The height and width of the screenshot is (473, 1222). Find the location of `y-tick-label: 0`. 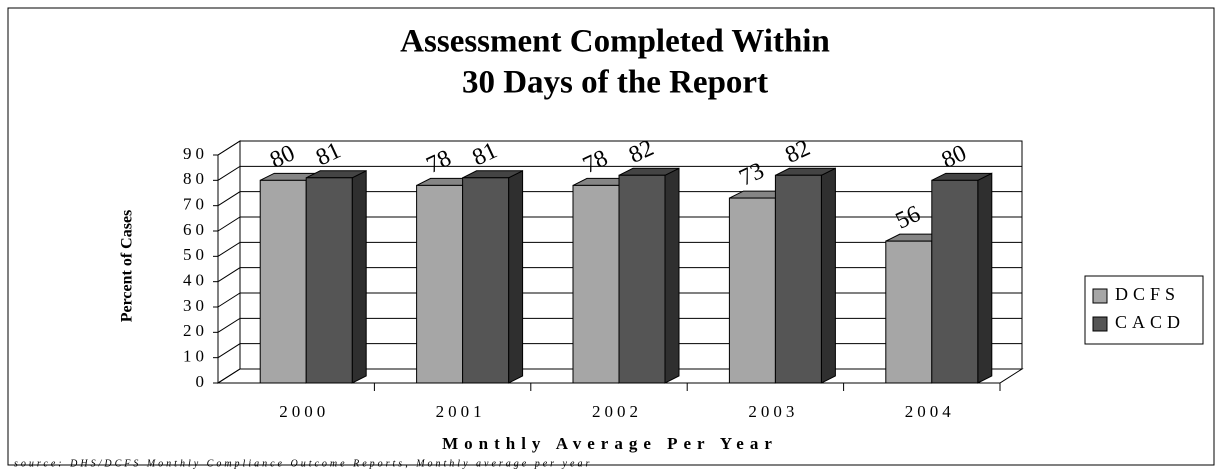

y-tick-label: 0 is located at coordinates (202, 381).